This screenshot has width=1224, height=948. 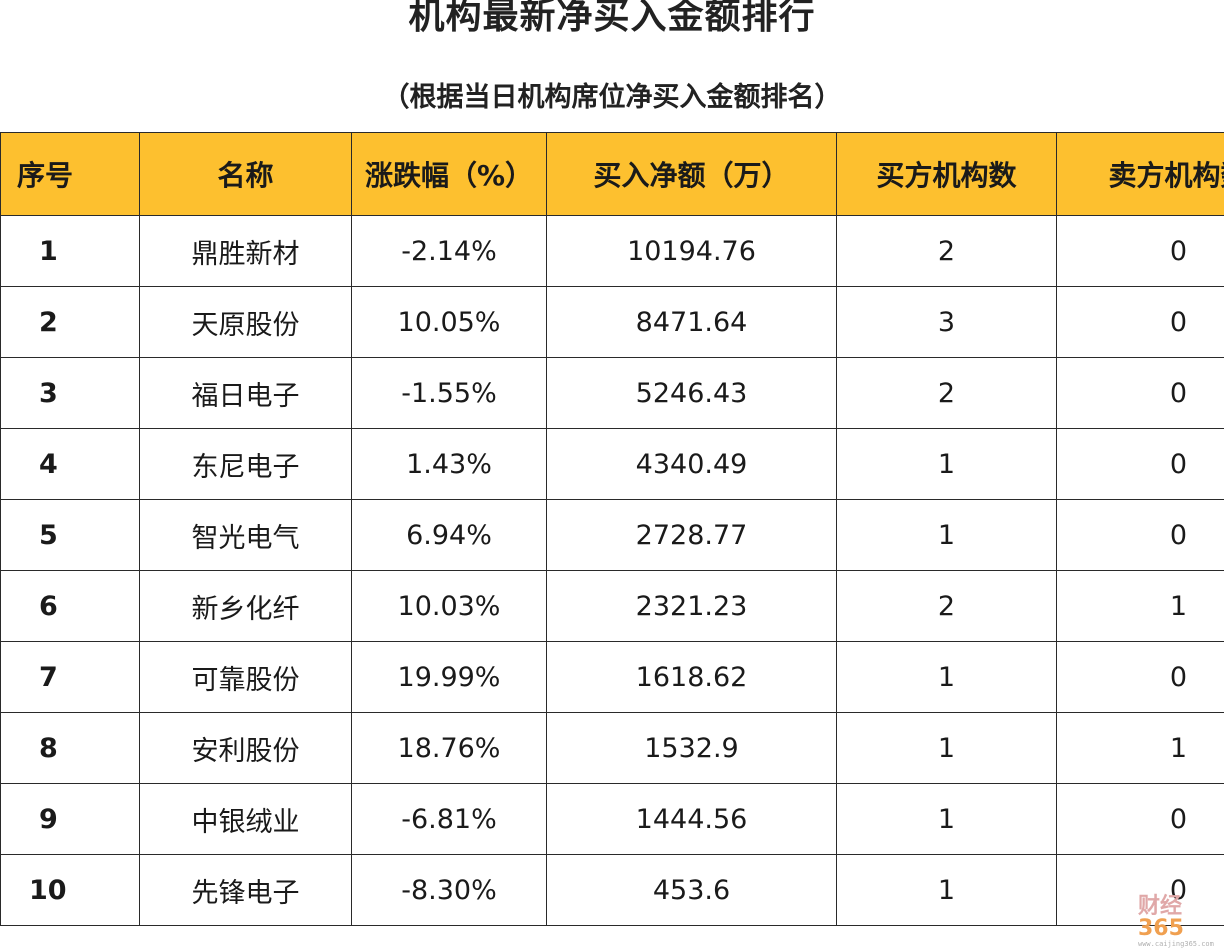 What do you see at coordinates (692, 251) in the screenshot?
I see `net-buy-cell: 10194.76` at bounding box center [692, 251].